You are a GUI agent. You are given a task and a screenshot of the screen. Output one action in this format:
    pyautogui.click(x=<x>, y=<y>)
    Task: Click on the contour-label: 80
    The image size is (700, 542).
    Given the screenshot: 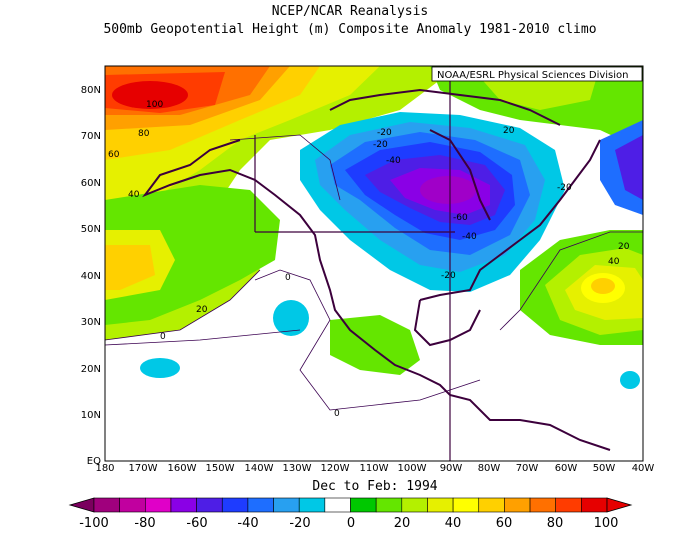 What is the action you would take?
    pyautogui.click(x=144, y=134)
    